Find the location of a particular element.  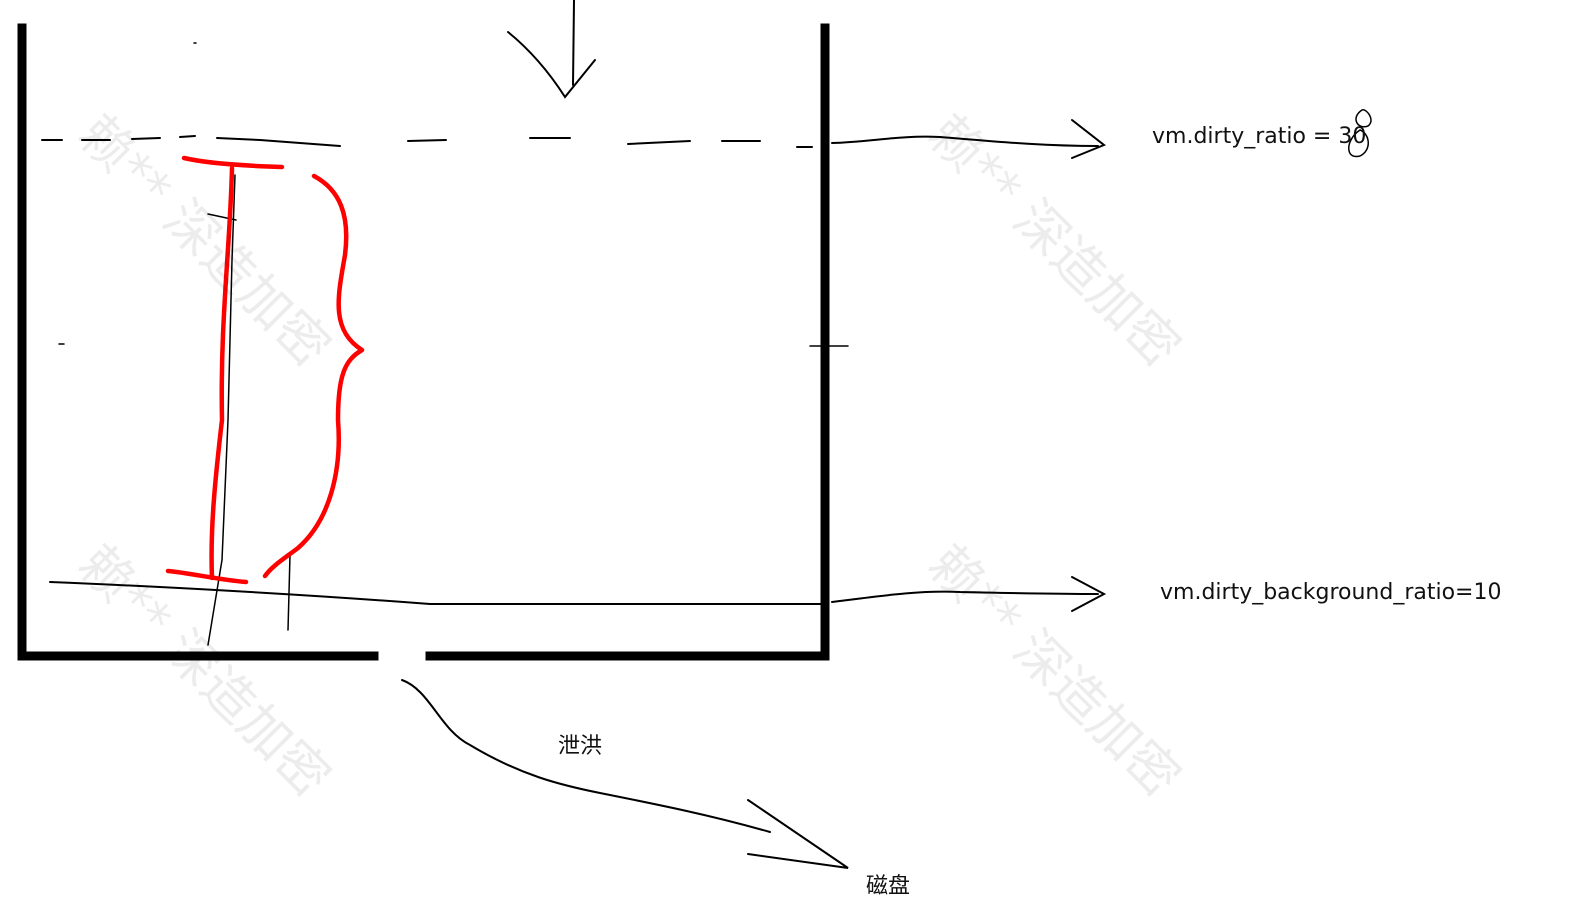

dirty-background-ratio-label: vm.dirty_background_ratio=10 is located at coordinates (1331, 592).